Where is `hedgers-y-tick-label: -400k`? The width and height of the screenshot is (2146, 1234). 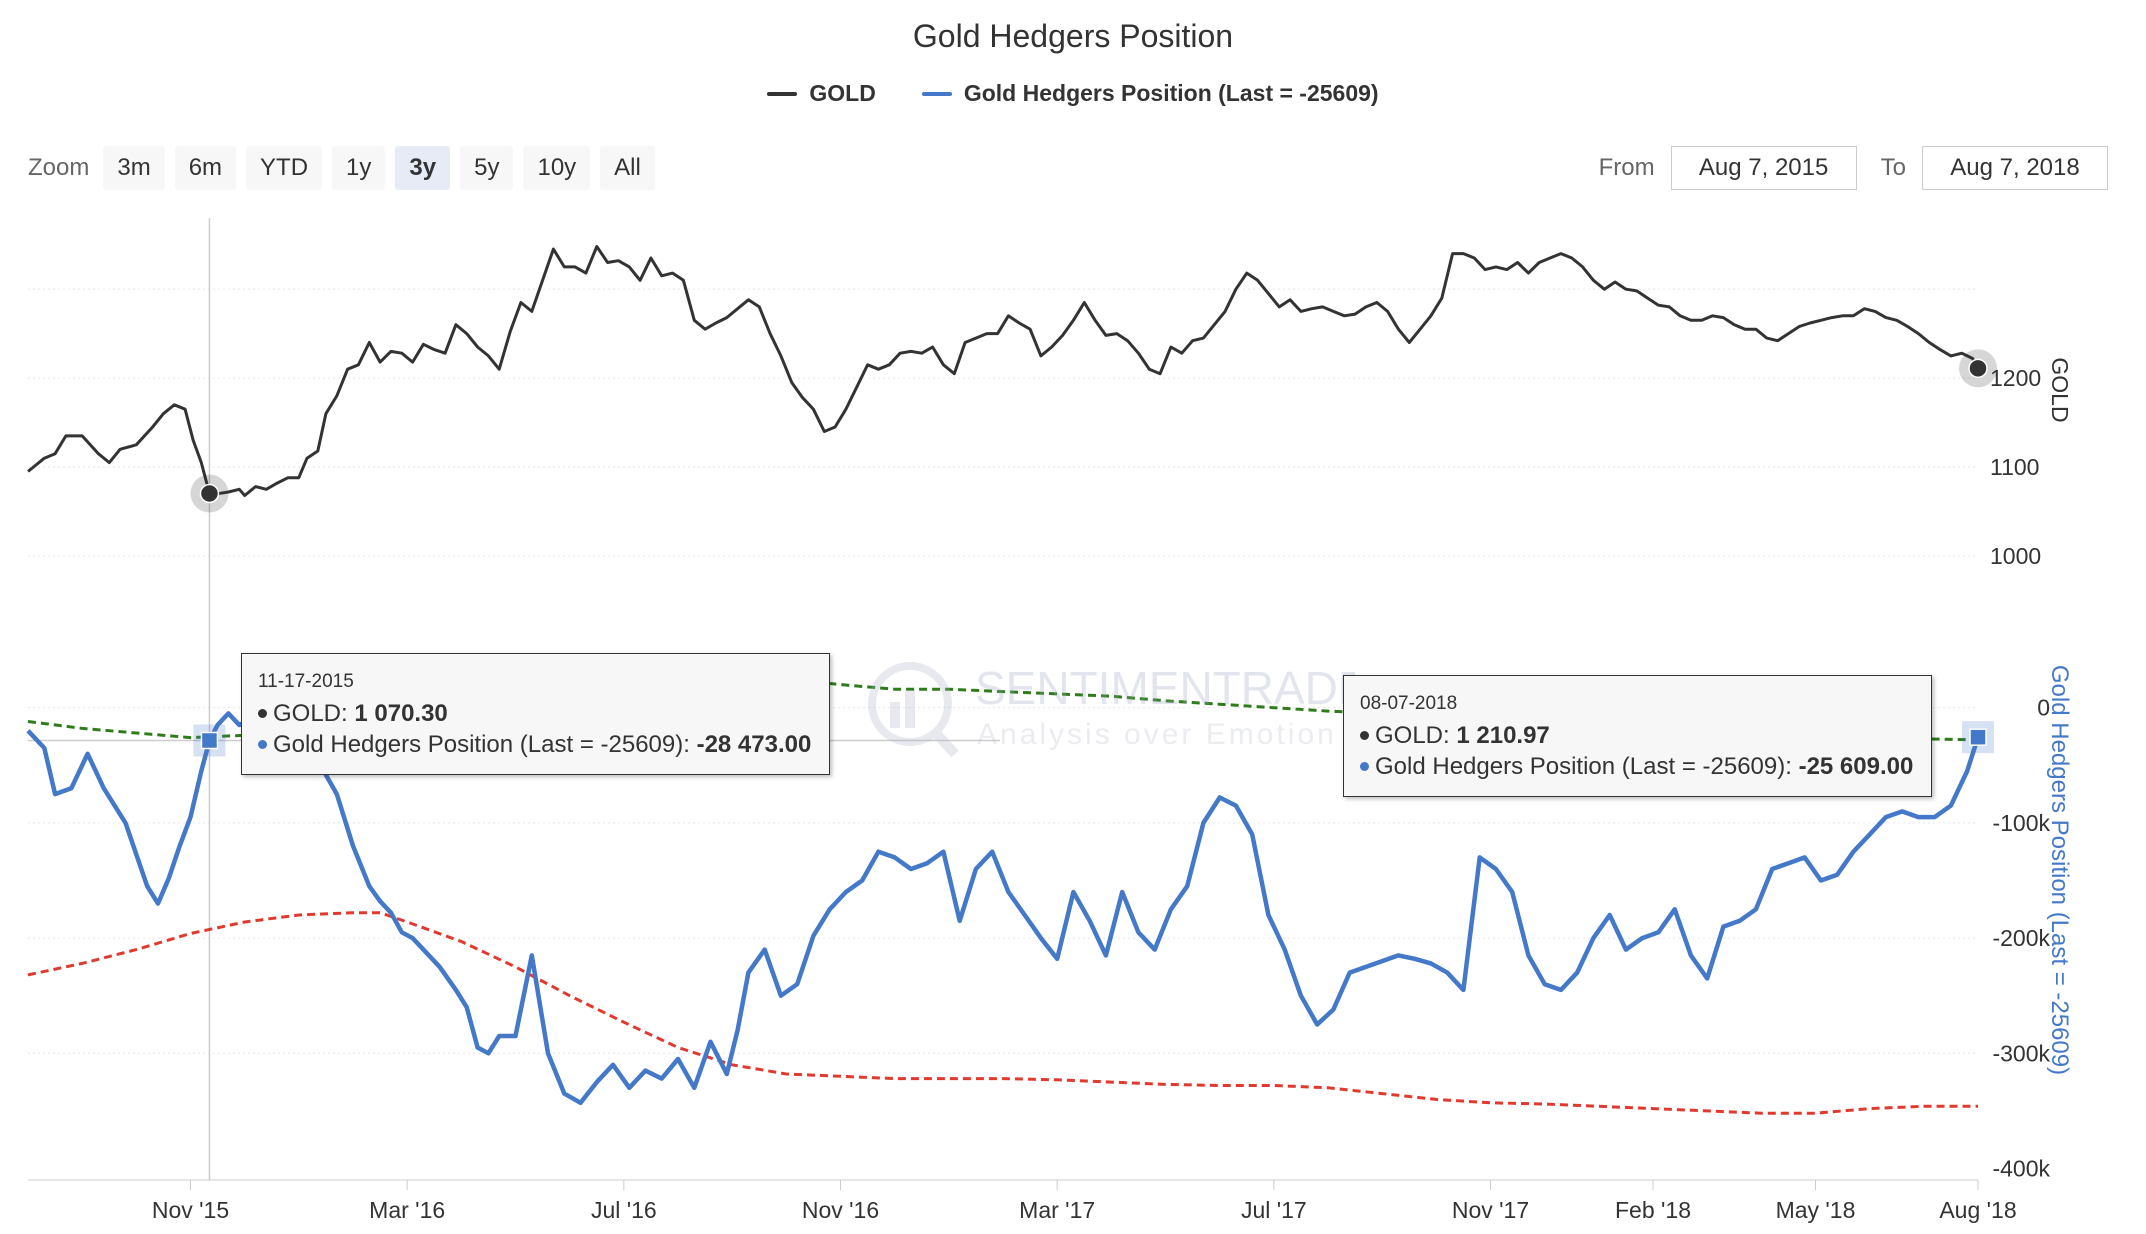 hedgers-y-tick-label: -400k is located at coordinates (2021, 1168).